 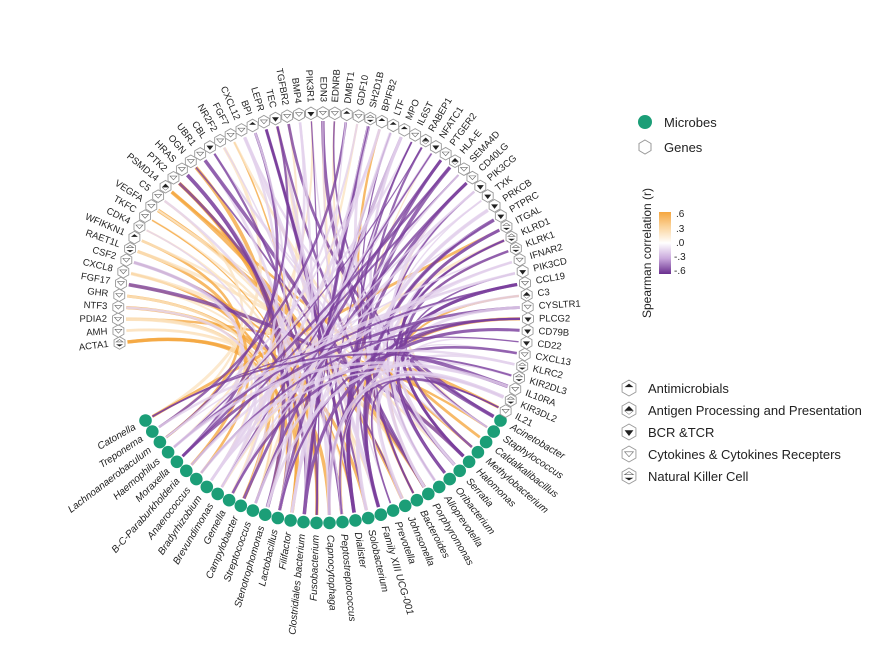 I want to click on legend-bcr-tcr: BCR &TCR, so click(x=740, y=432).